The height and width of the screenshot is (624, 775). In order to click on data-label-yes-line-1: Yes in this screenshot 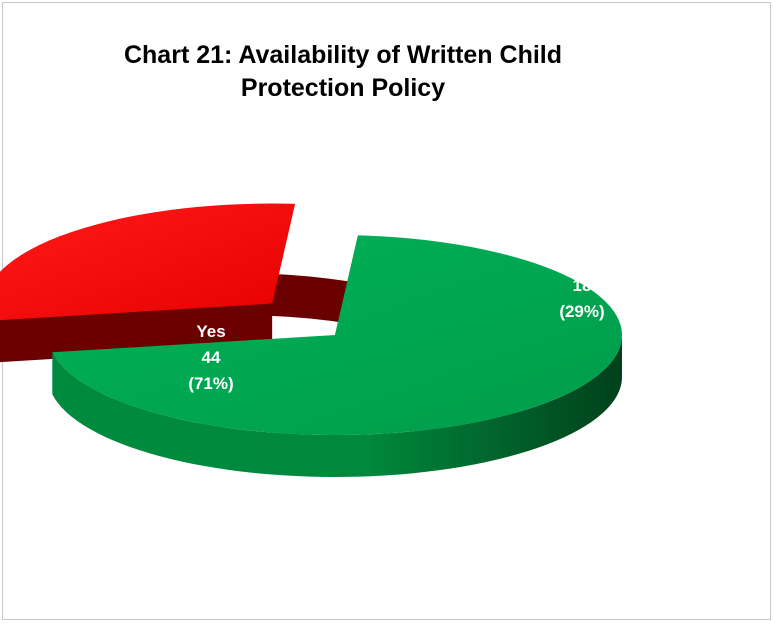, I will do `click(210, 331)`.